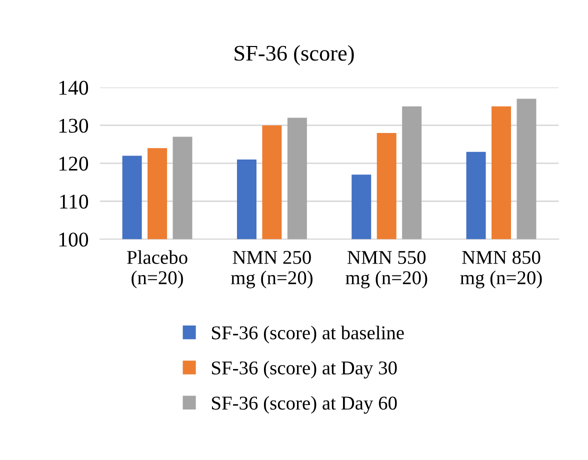 This screenshot has height=460, width=588. What do you see at coordinates (271, 269) in the screenshot?
I see `x-tick-label: NMN 250 mg (n=20)` at bounding box center [271, 269].